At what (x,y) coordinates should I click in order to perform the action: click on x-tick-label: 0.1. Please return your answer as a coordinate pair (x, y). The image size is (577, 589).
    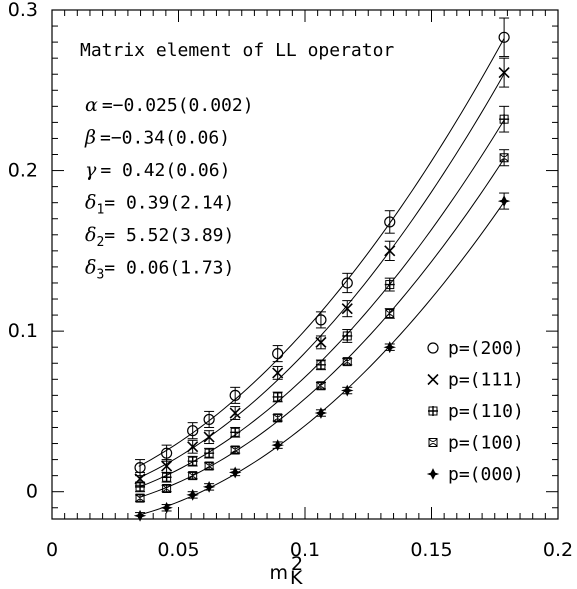
    Looking at the image, I should click on (305, 550).